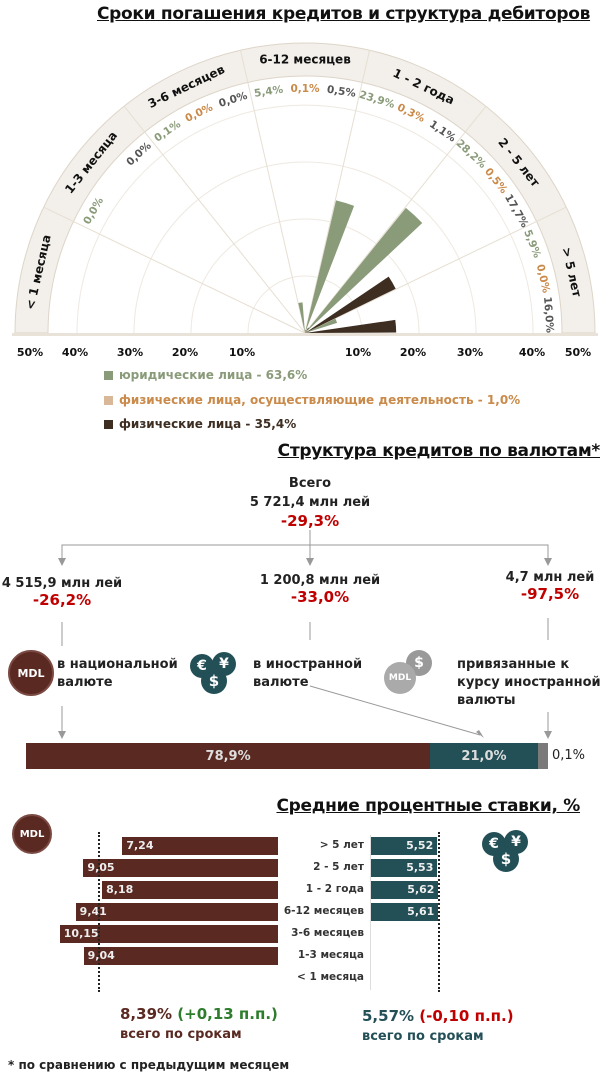  I want to click on total-block: Всего 5 721,4 млн лей -29,3%, so click(310, 503).